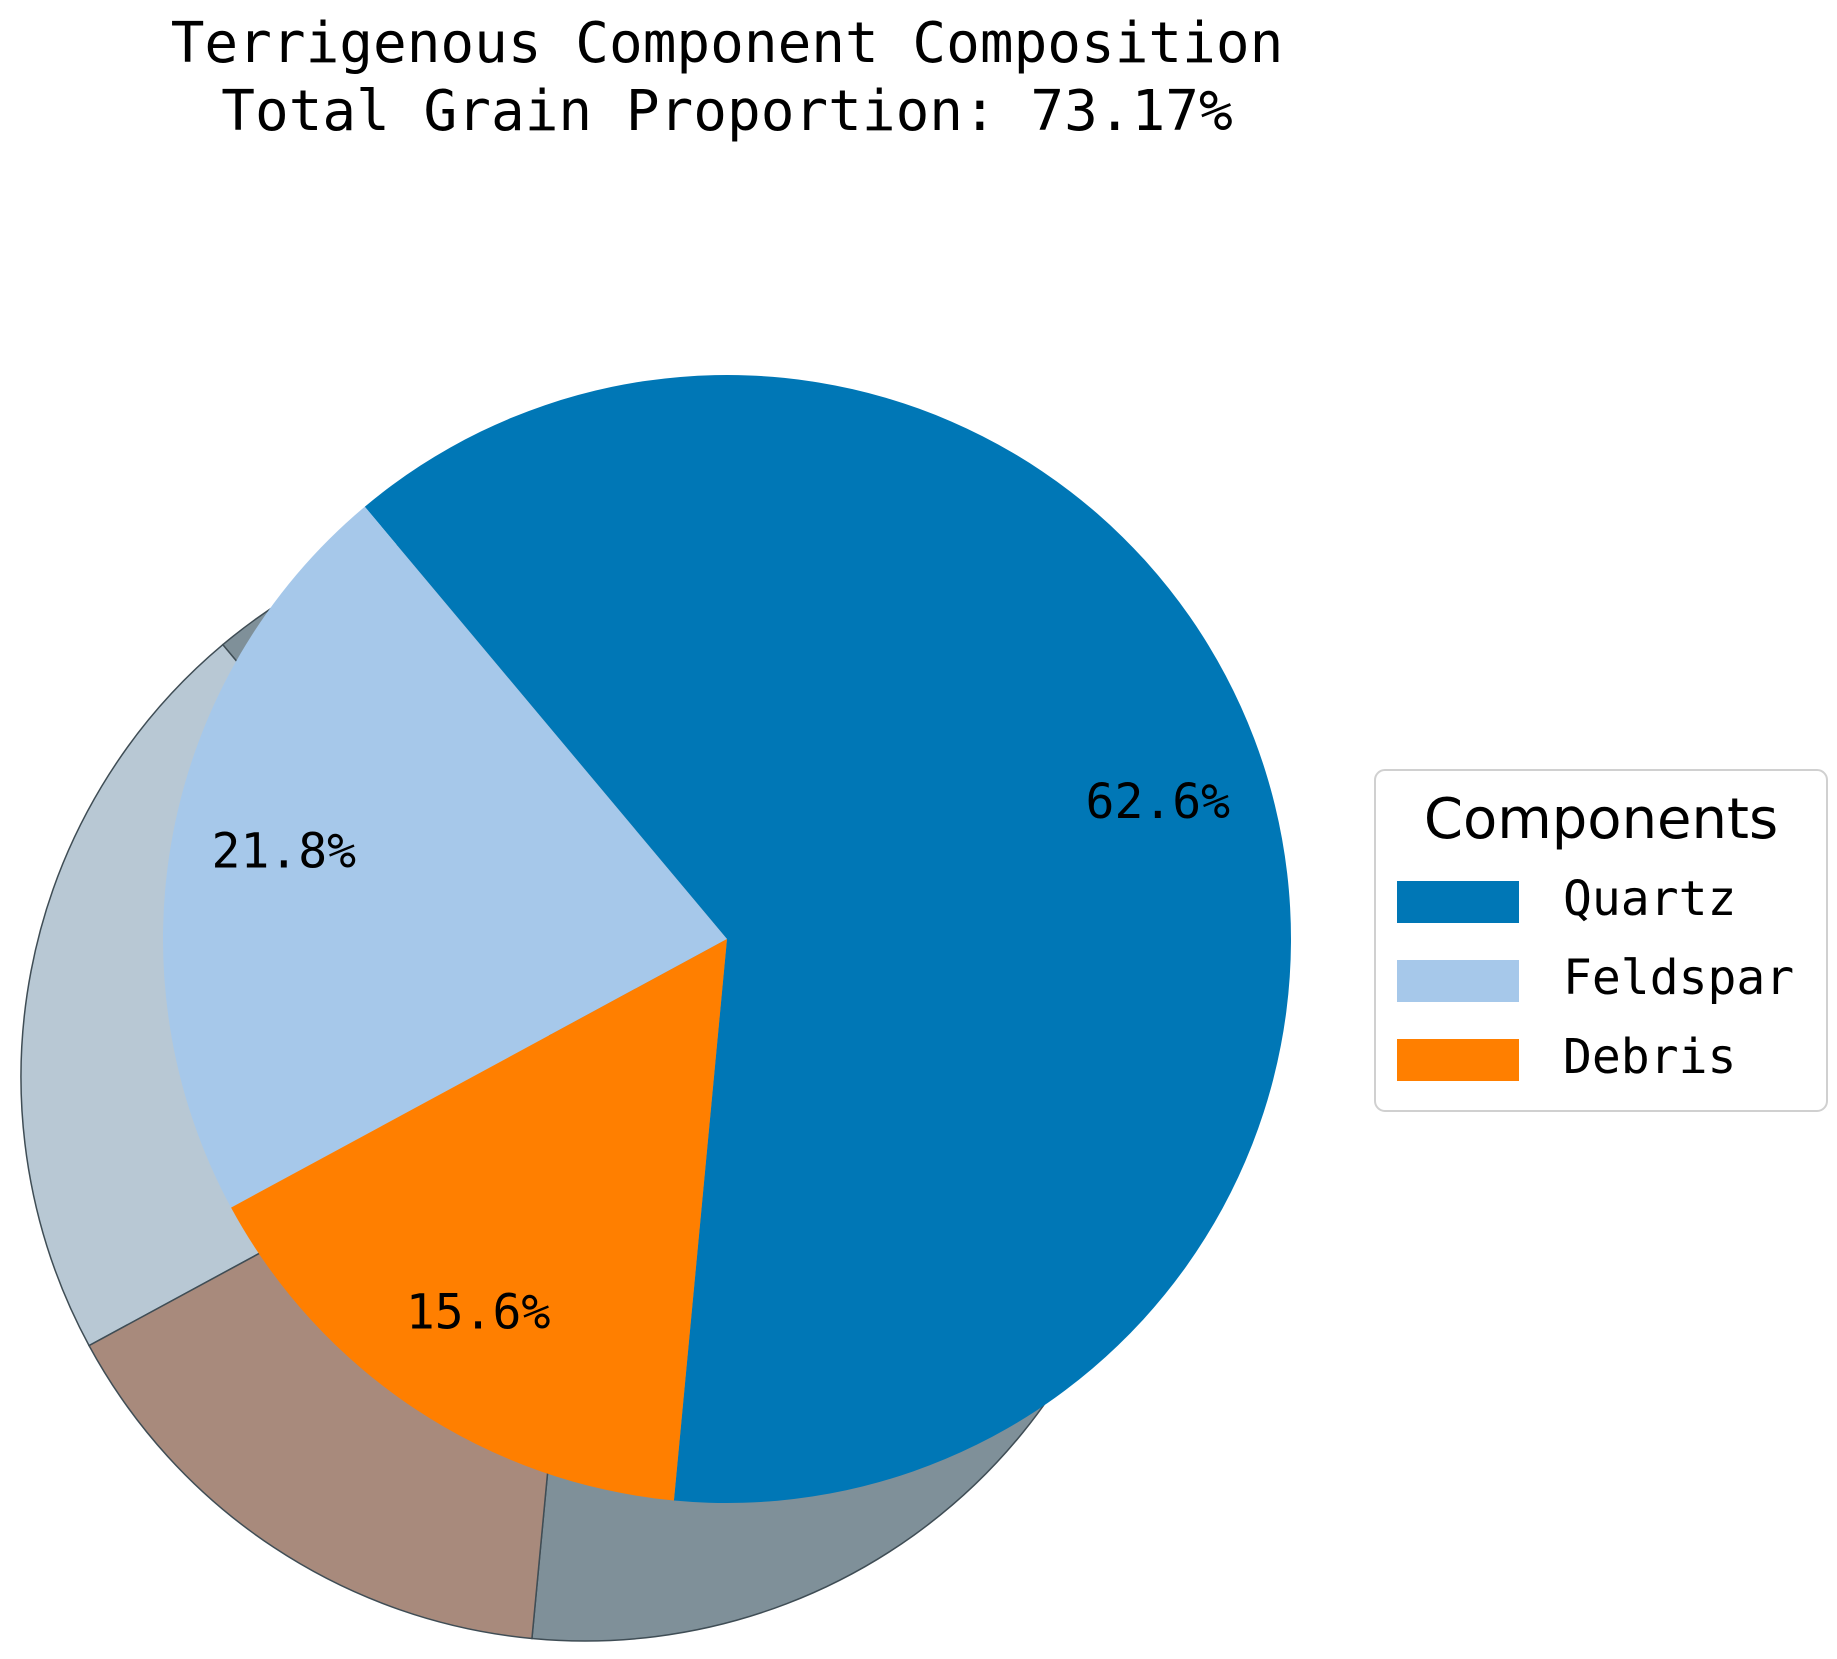 This screenshot has width=1837, height=1659. Describe the element at coordinates (445, 857) in the screenshot. I see `pie-slice-feldspar` at that location.